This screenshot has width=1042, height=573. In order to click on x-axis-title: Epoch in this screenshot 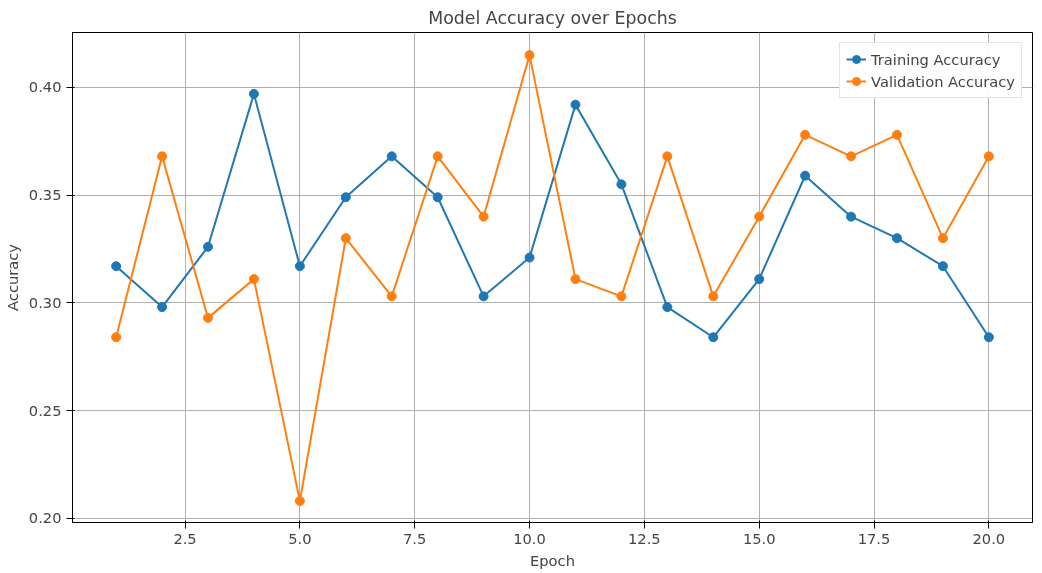, I will do `click(552, 560)`.